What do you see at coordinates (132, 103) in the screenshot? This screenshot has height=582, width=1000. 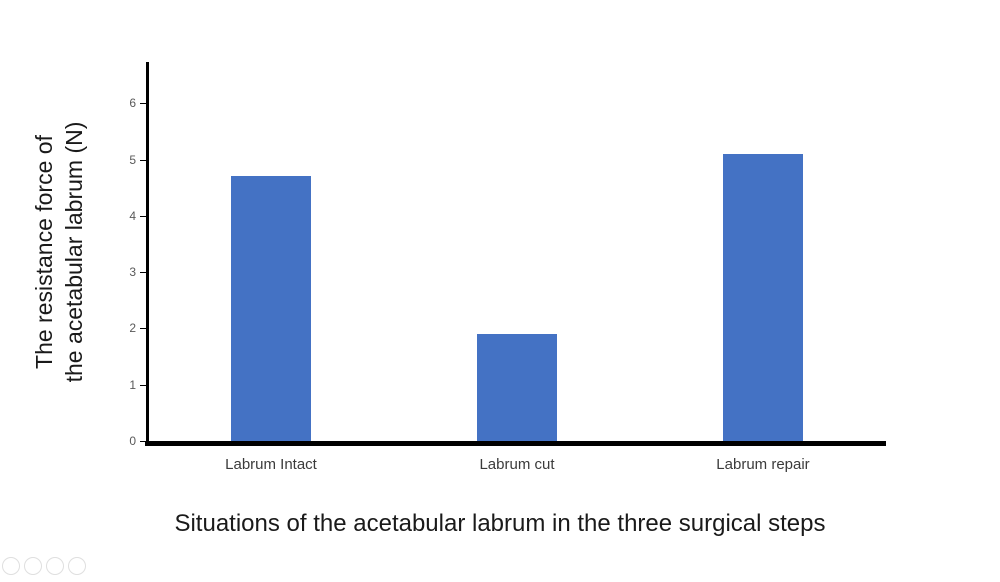 I see `y-tick-label: 6` at bounding box center [132, 103].